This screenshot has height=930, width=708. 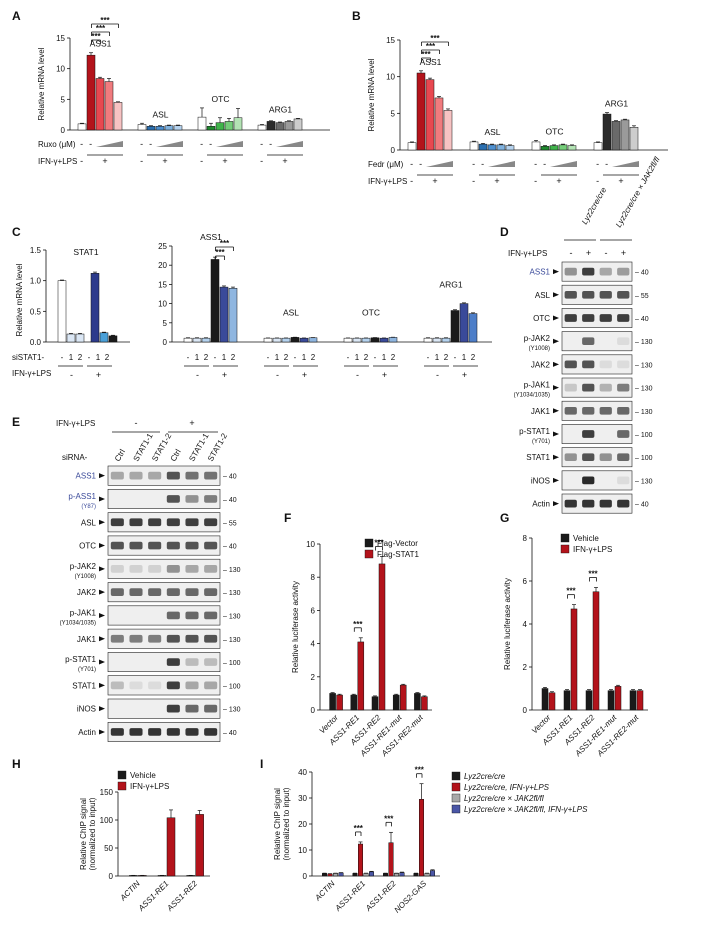 I want to click on panel-B-y-tick-label: 0, so click(x=393, y=150).